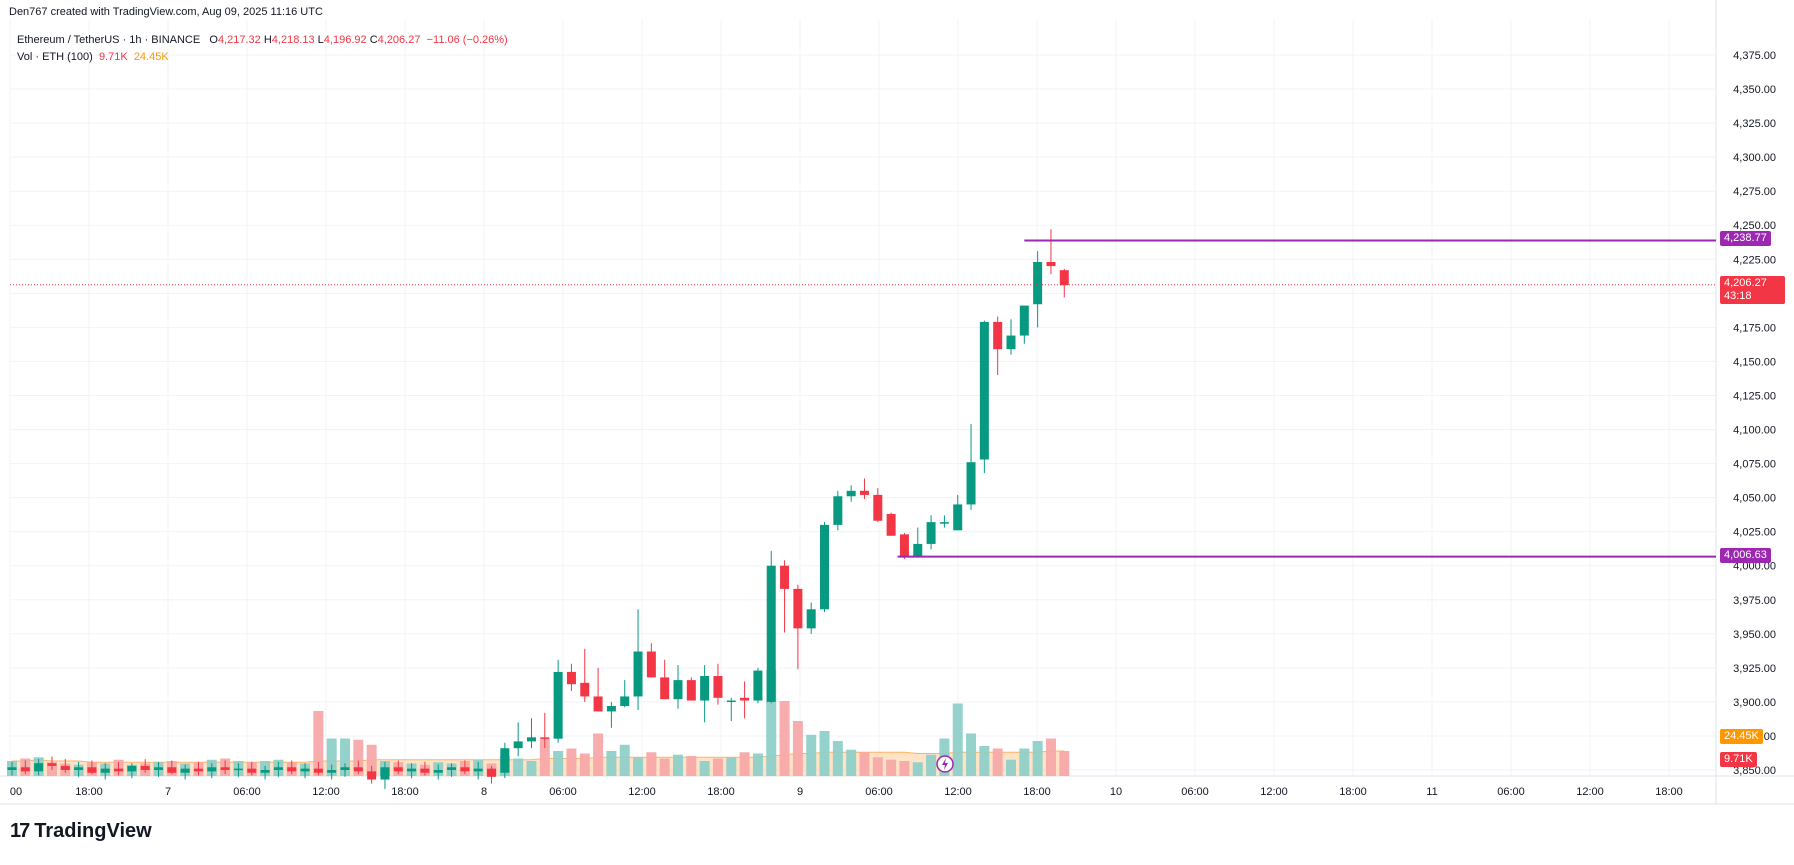 This screenshot has height=865, width=1794. I want to click on time-tick-label: 12:00, so click(958, 792).